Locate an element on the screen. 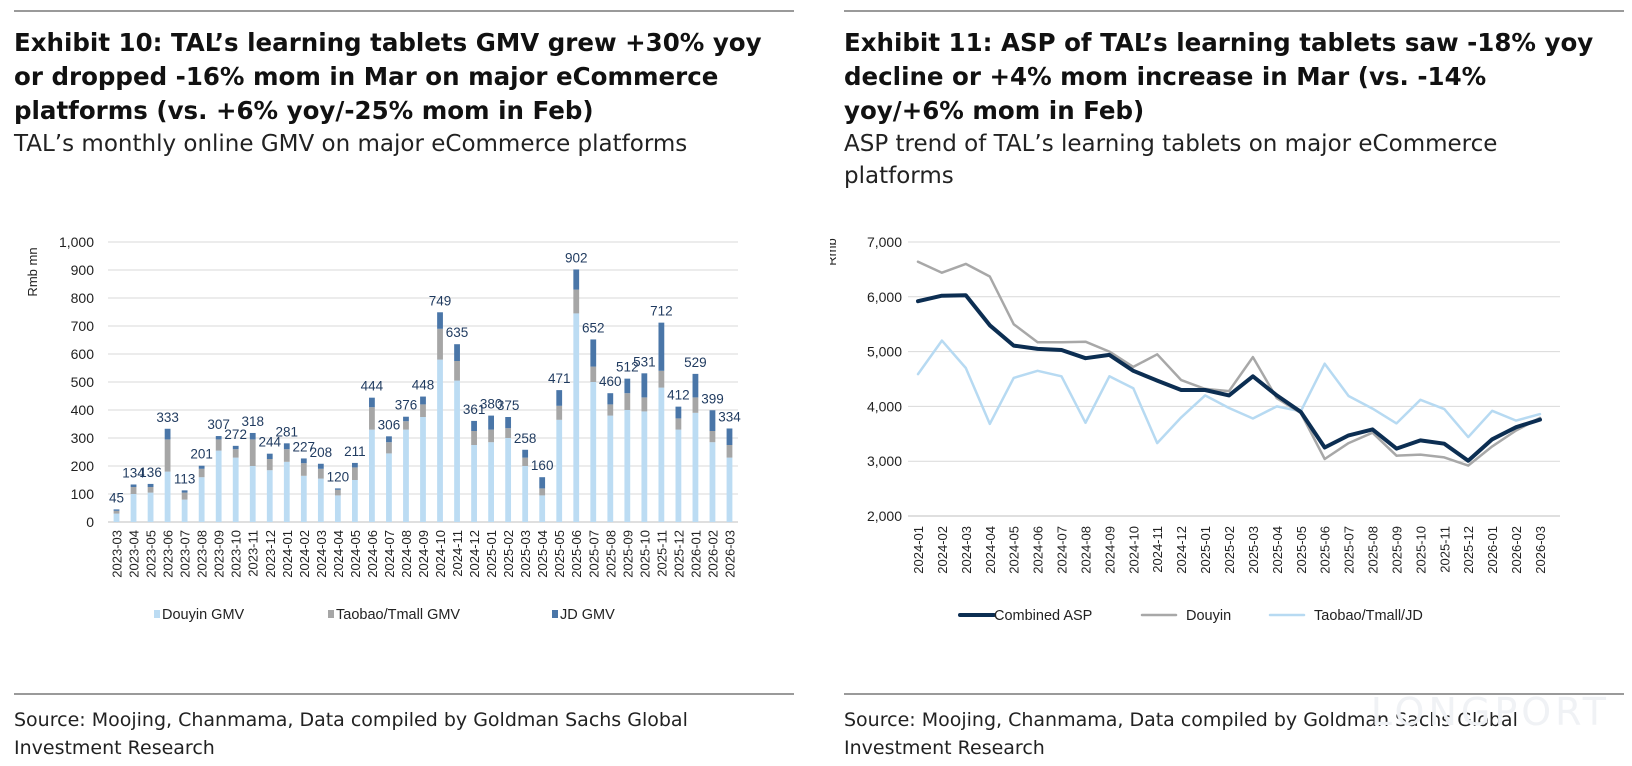 The height and width of the screenshot is (766, 1632). data-label: 531 is located at coordinates (644, 361).